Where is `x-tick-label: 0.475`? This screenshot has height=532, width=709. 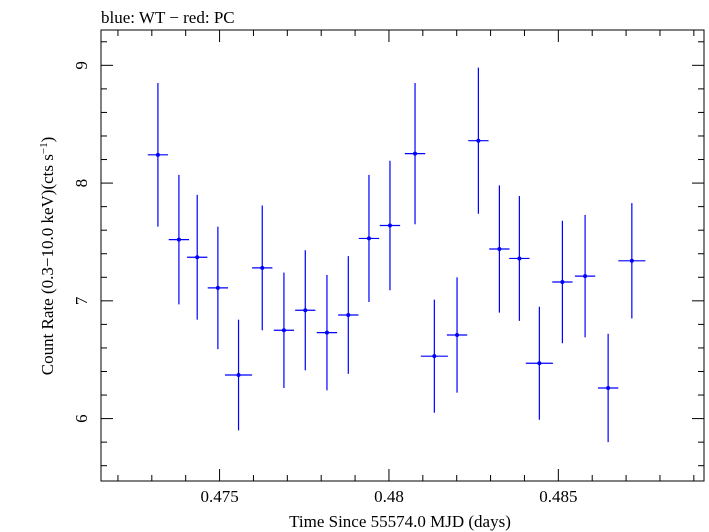 x-tick-label: 0.475 is located at coordinates (219, 496).